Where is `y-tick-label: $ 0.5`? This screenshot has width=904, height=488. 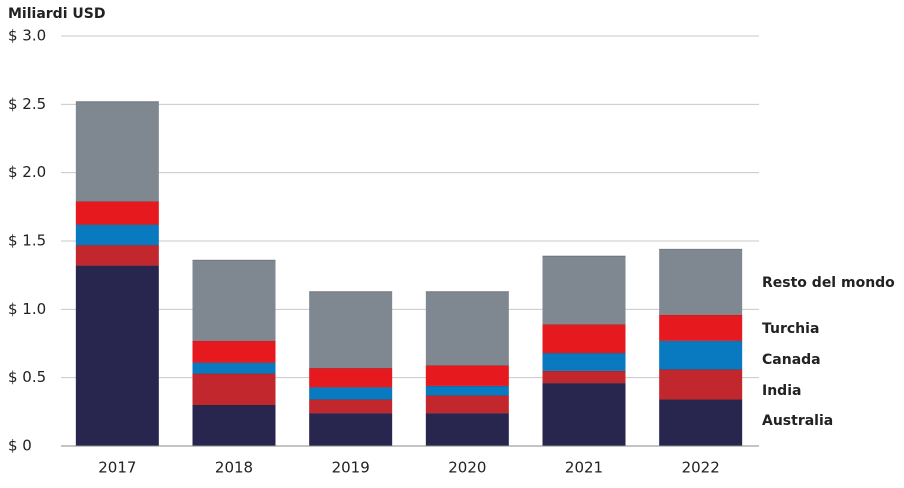 y-tick-label: $ 0.5 is located at coordinates (27, 377).